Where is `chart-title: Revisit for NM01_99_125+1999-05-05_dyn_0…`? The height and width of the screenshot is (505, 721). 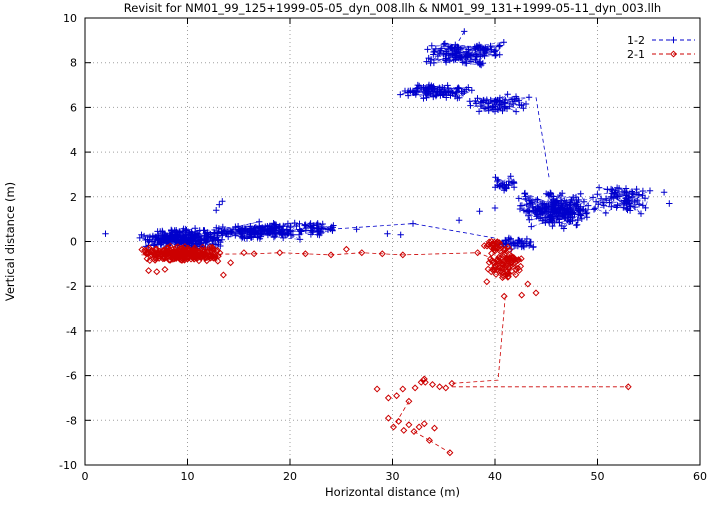
chart-title: Revisit for NM01_99_125+1999-05-05_dyn_0… is located at coordinates (392, 8).